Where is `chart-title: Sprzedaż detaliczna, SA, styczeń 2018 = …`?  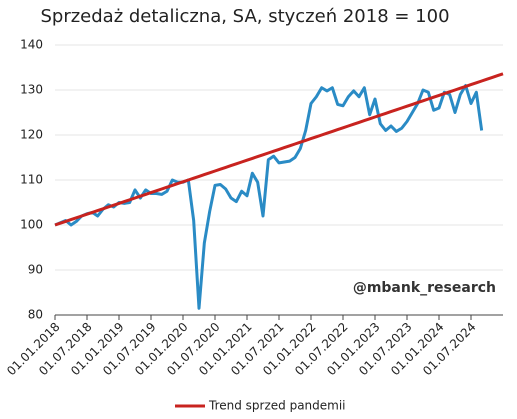
chart-title: Sprzedaż detaliczna, SA, styczeń 2018 = … is located at coordinates (244, 16).